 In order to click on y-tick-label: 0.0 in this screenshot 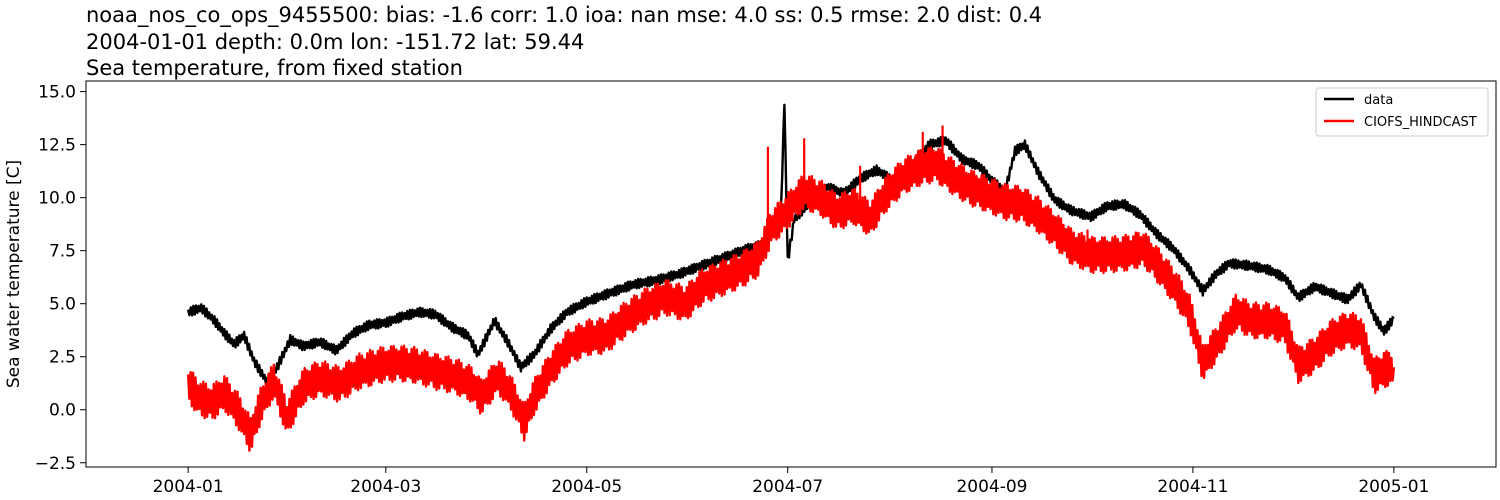, I will do `click(62, 411)`.